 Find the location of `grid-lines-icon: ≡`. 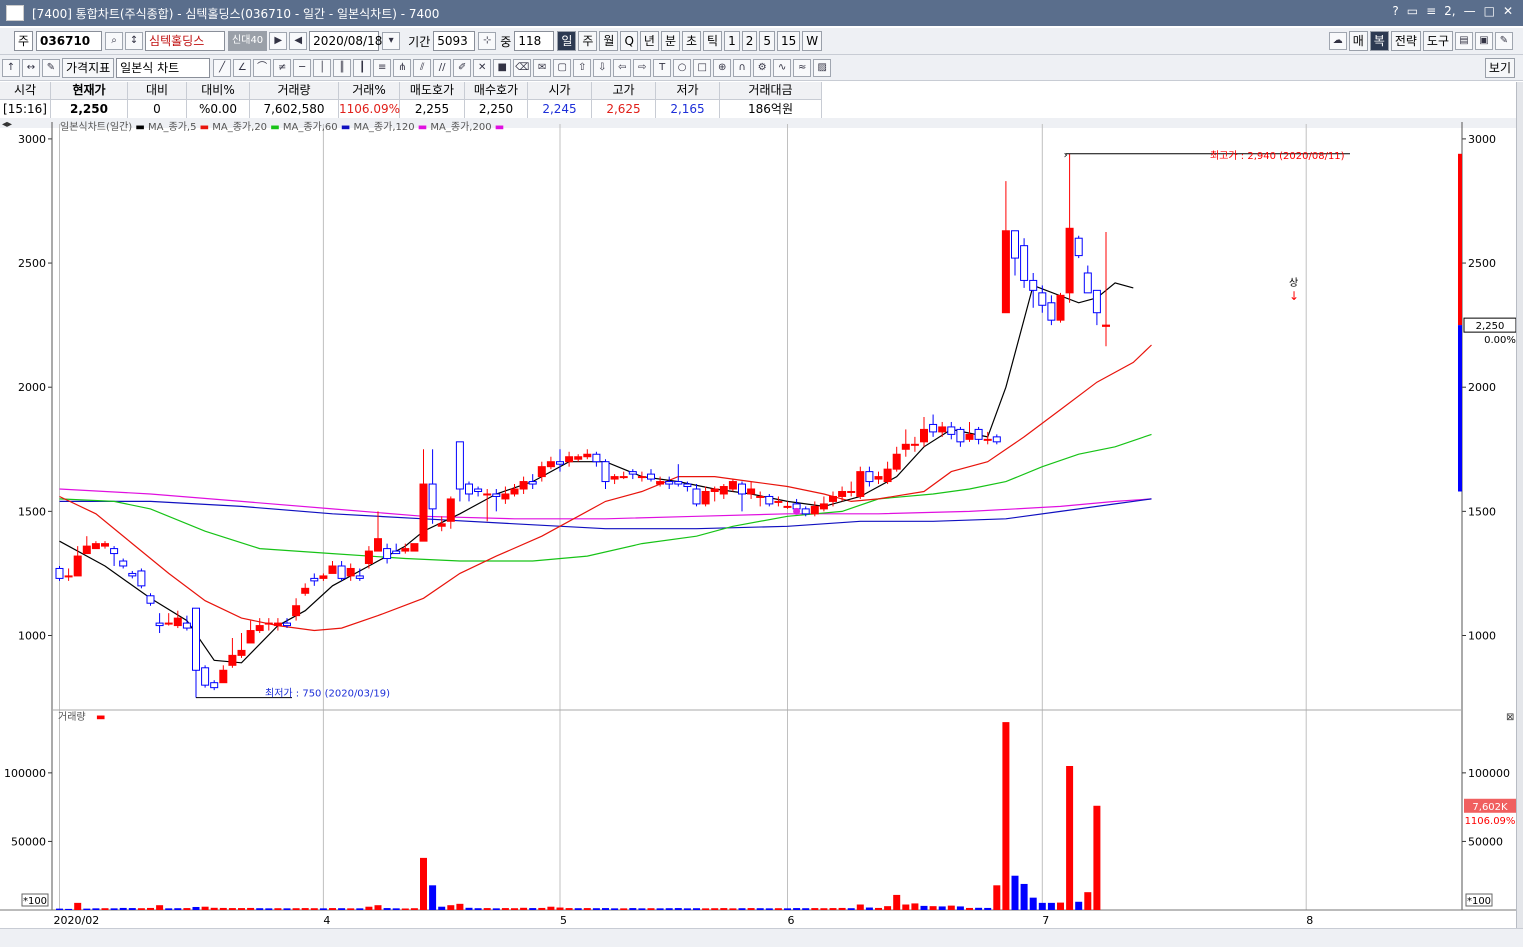

grid-lines-icon: ≡ is located at coordinates (382, 67).